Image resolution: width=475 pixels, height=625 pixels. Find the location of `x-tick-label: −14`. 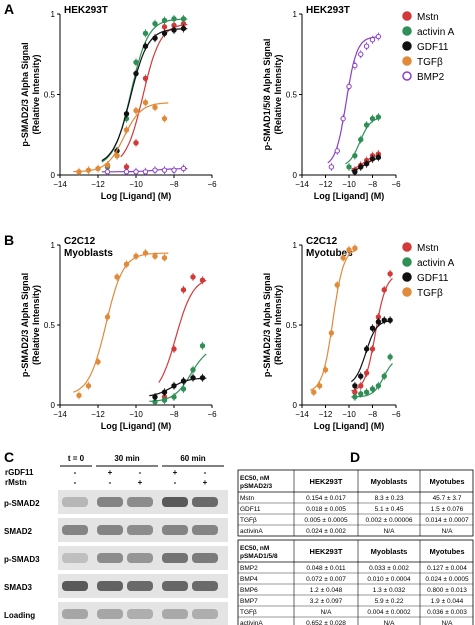

x-tick-label: −14 is located at coordinates (302, 414).